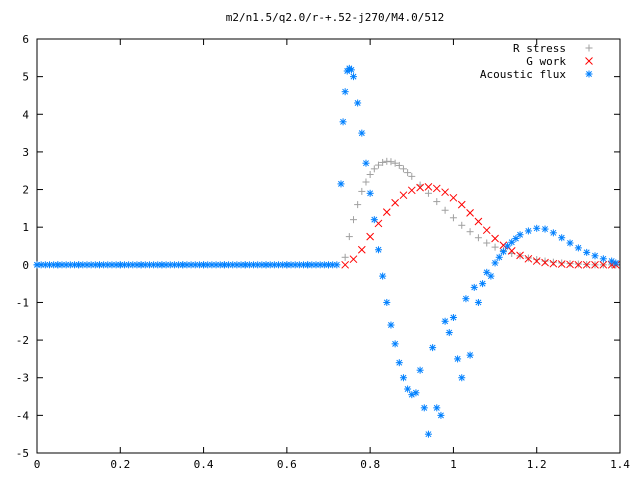 The width and height of the screenshot is (640, 480). I want to click on x-tick-label: 0.8, so click(370, 464).